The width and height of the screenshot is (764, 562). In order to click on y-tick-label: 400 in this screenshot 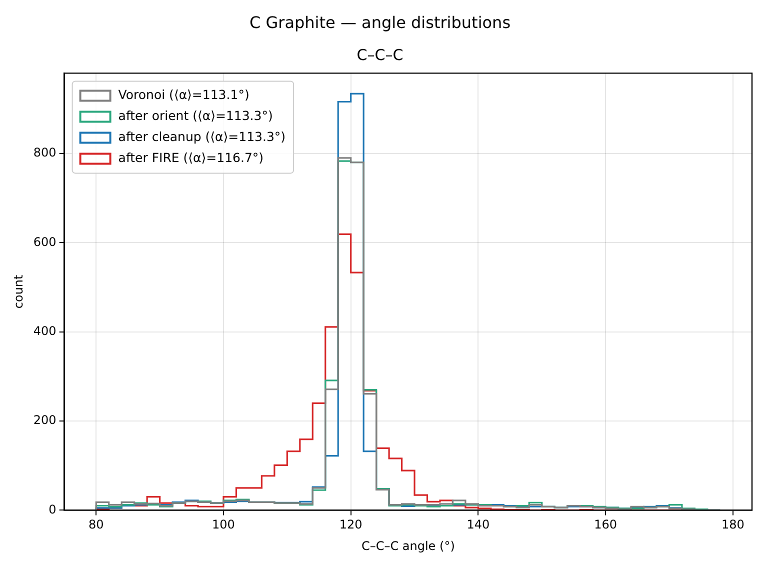, I will do `click(44, 331)`.